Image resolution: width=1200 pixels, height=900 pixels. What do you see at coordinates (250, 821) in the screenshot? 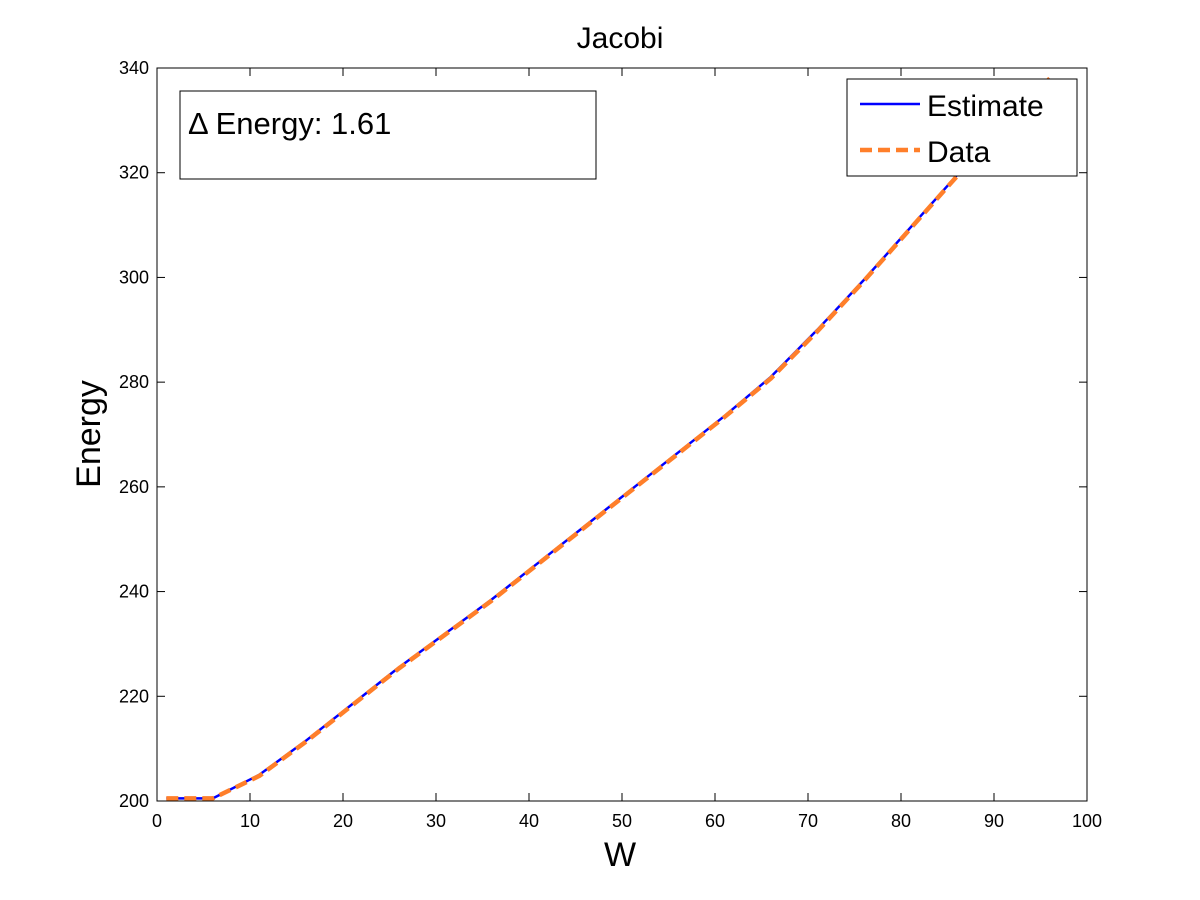
I see `x-tick-label: 10` at bounding box center [250, 821].